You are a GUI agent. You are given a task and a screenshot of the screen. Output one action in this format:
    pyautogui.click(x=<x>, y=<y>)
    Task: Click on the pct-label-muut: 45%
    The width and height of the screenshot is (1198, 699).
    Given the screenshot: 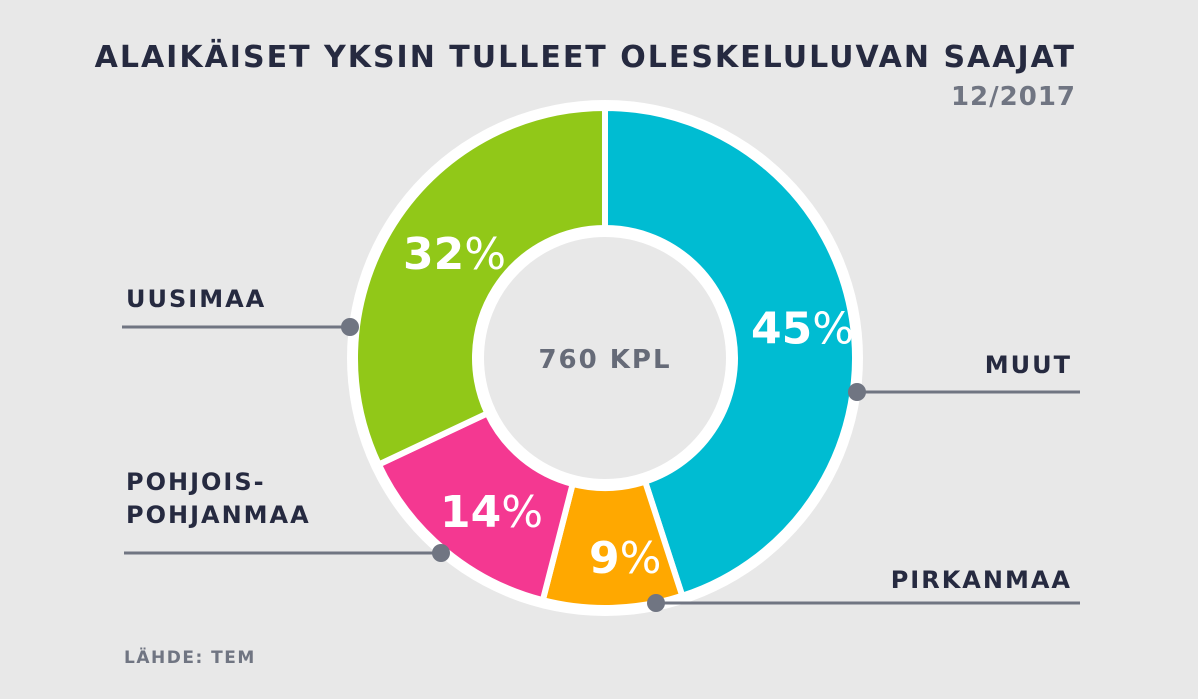 What is the action you would take?
    pyautogui.click(x=802, y=329)
    